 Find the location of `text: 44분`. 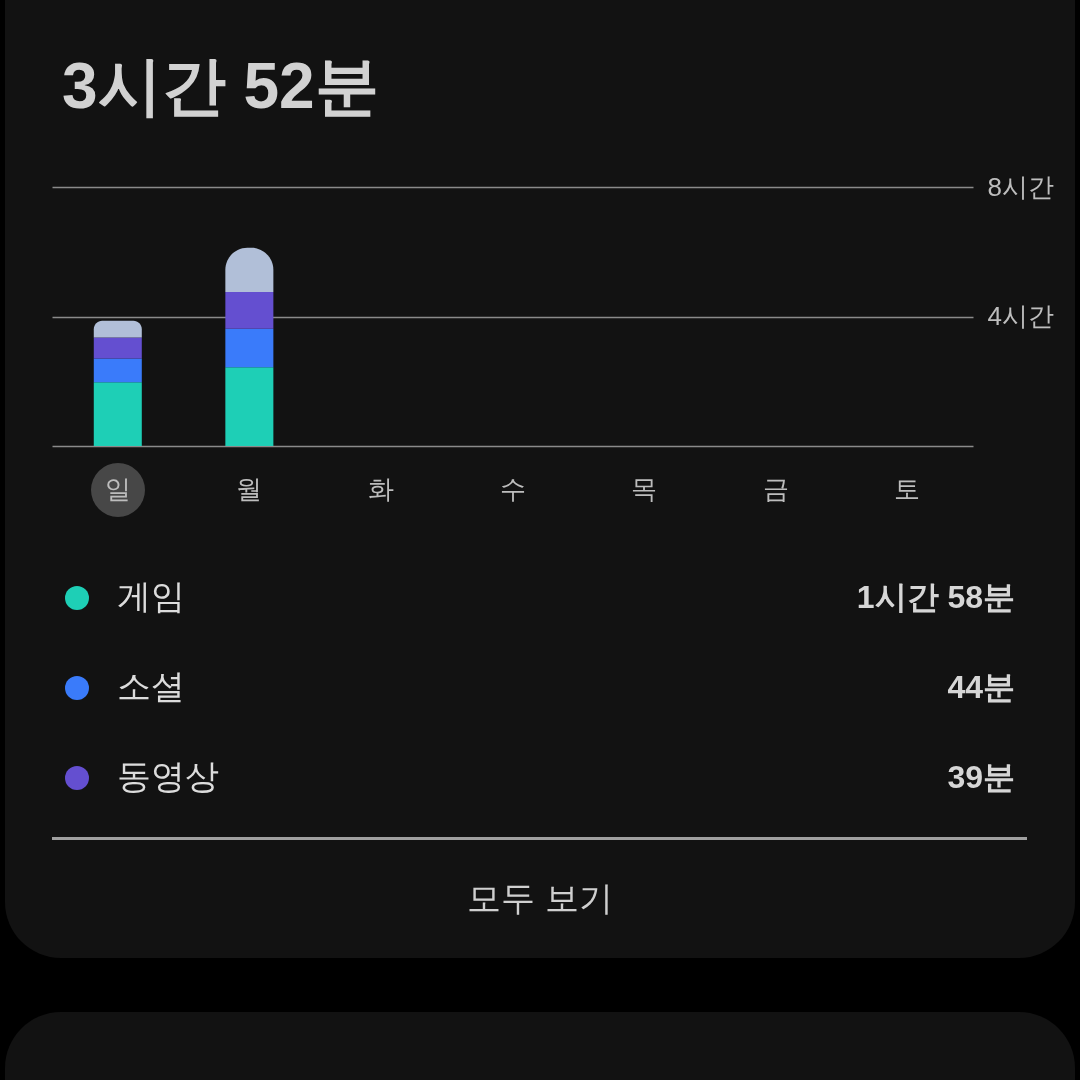

text: 44분 is located at coordinates (981, 687).